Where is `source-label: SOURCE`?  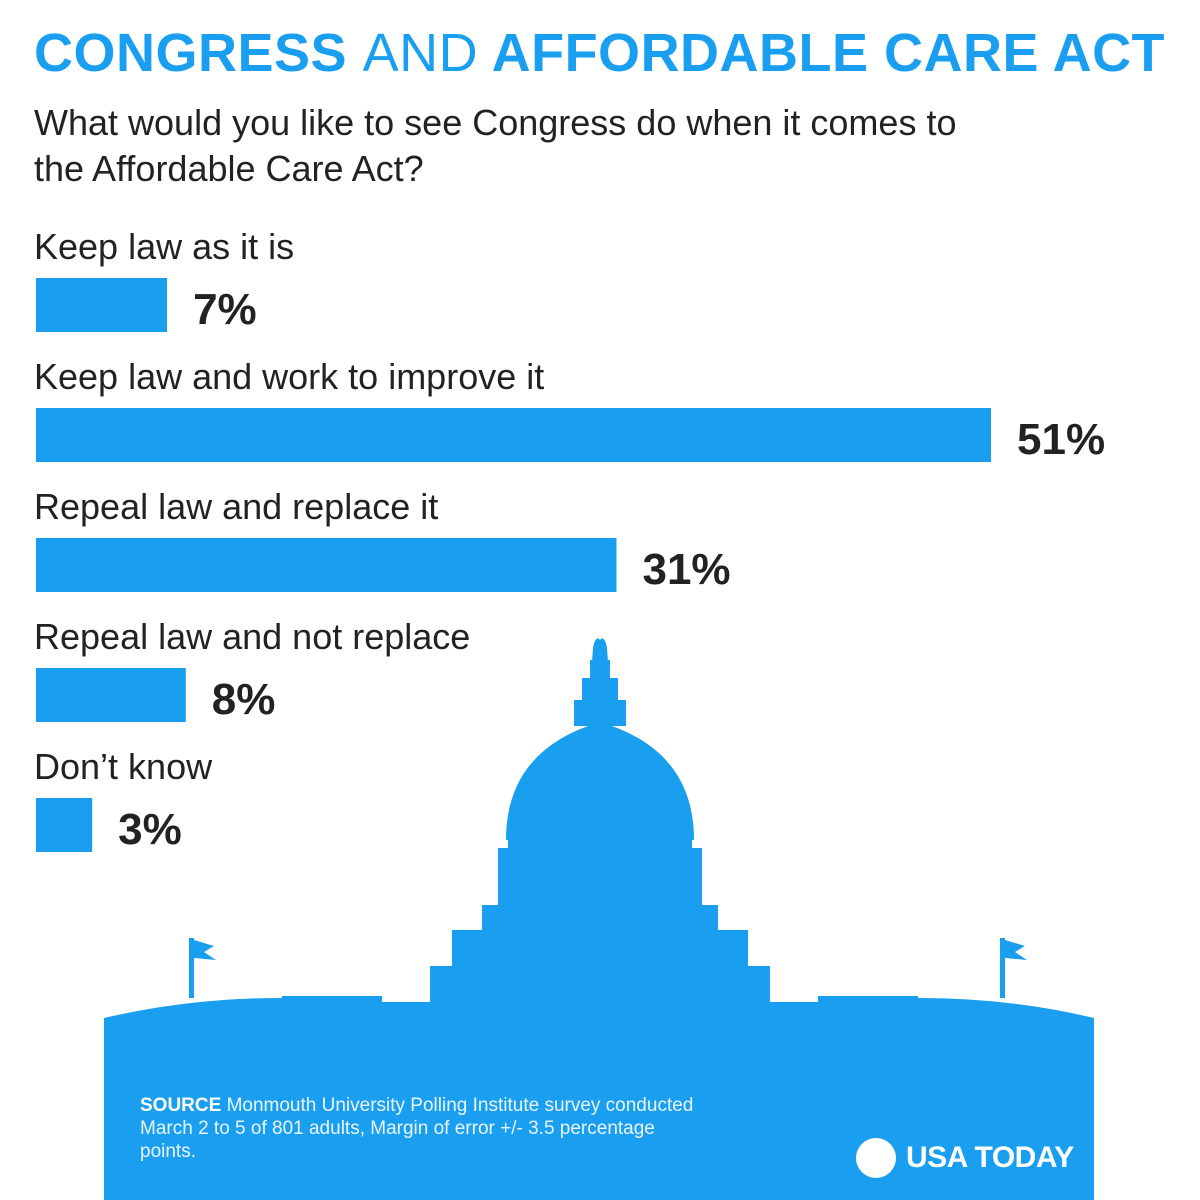
source-label: SOURCE is located at coordinates (181, 1105).